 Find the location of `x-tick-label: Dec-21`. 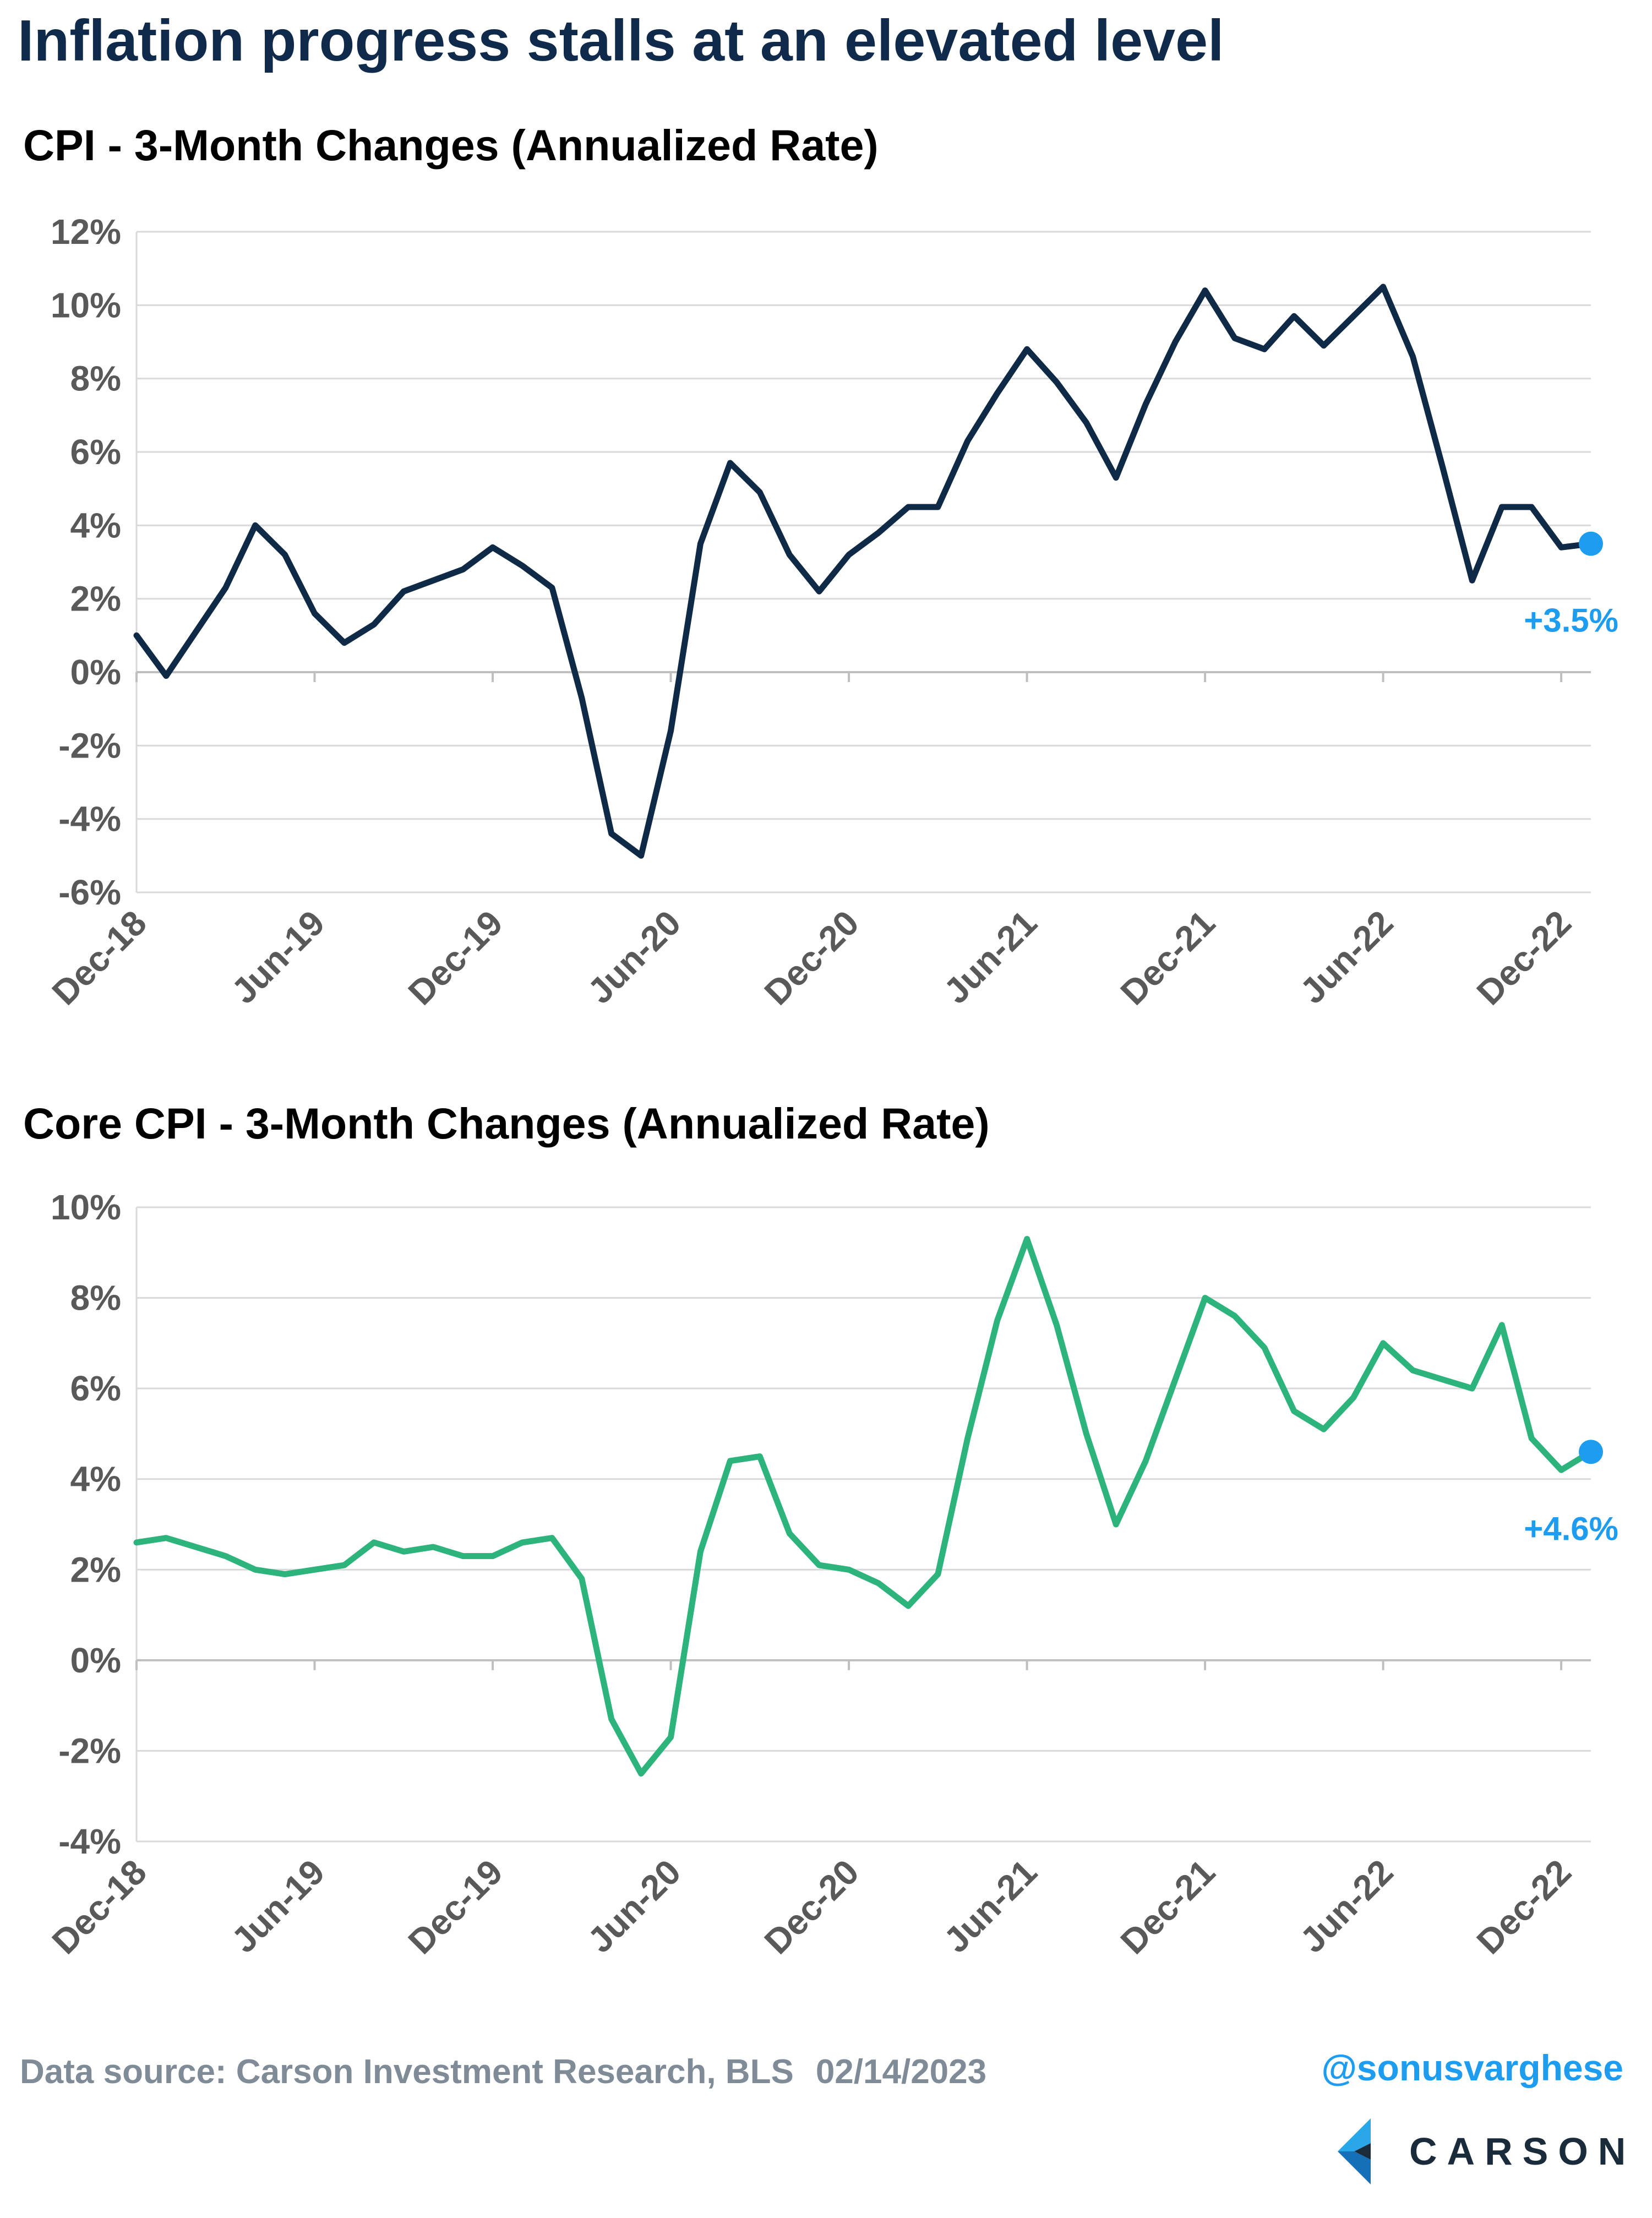

x-tick-label: Dec-21 is located at coordinates (1168, 1906).